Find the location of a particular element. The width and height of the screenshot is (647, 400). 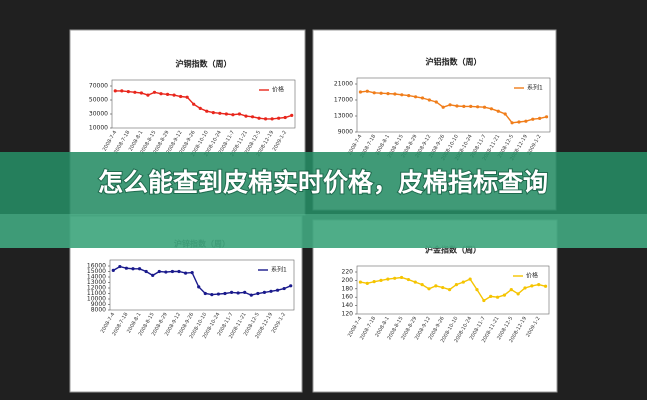

chart-title: 沪铝指数（周） is located at coordinates (454, 62).